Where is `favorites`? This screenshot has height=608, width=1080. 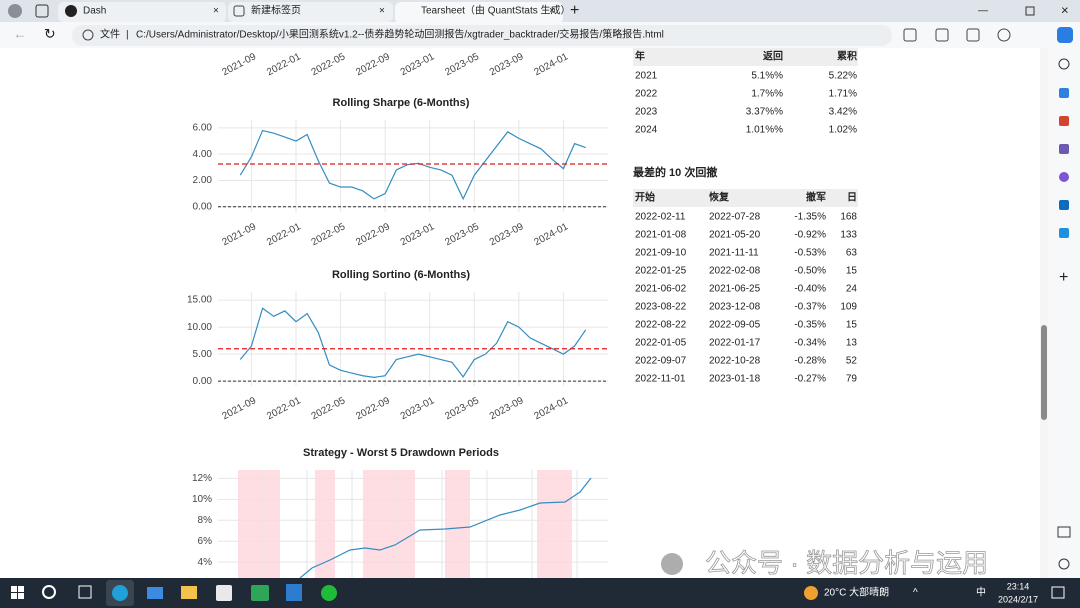 favorites is located at coordinates (942, 35).